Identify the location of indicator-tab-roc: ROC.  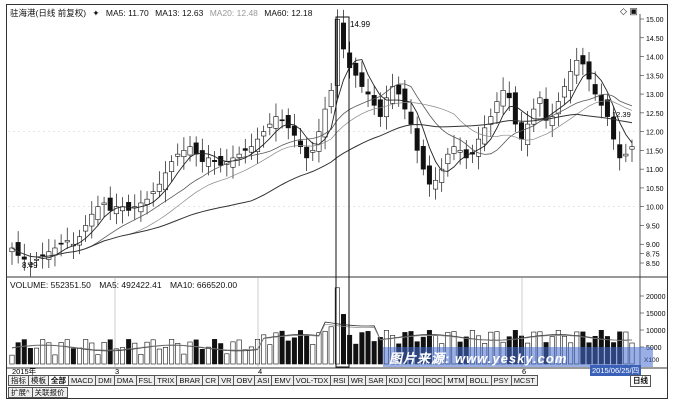
(434, 380).